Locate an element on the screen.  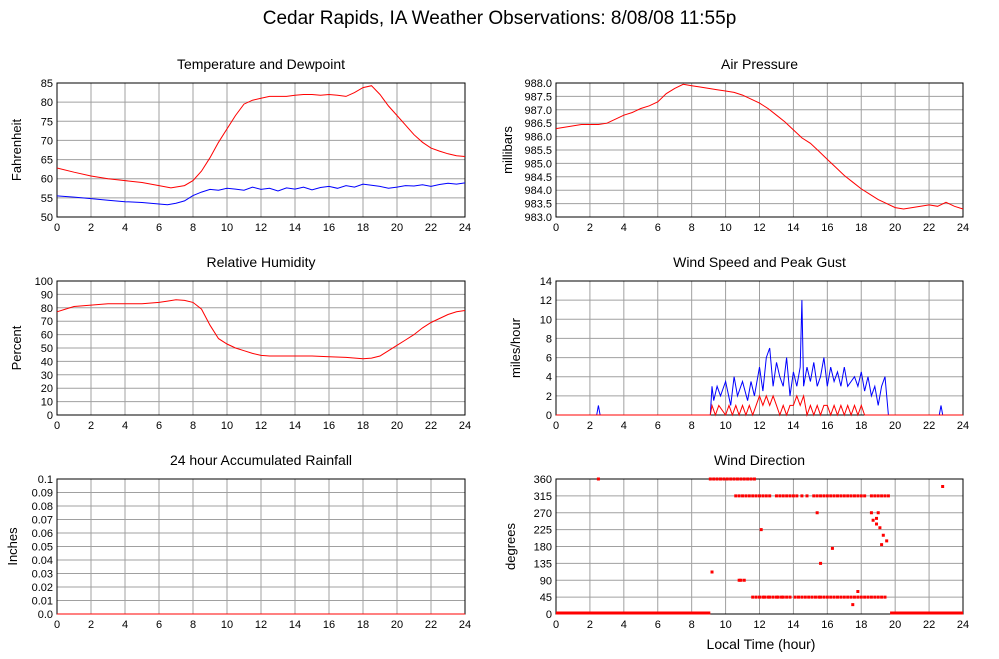
y-tick-label: 85 is located at coordinates (47, 84).